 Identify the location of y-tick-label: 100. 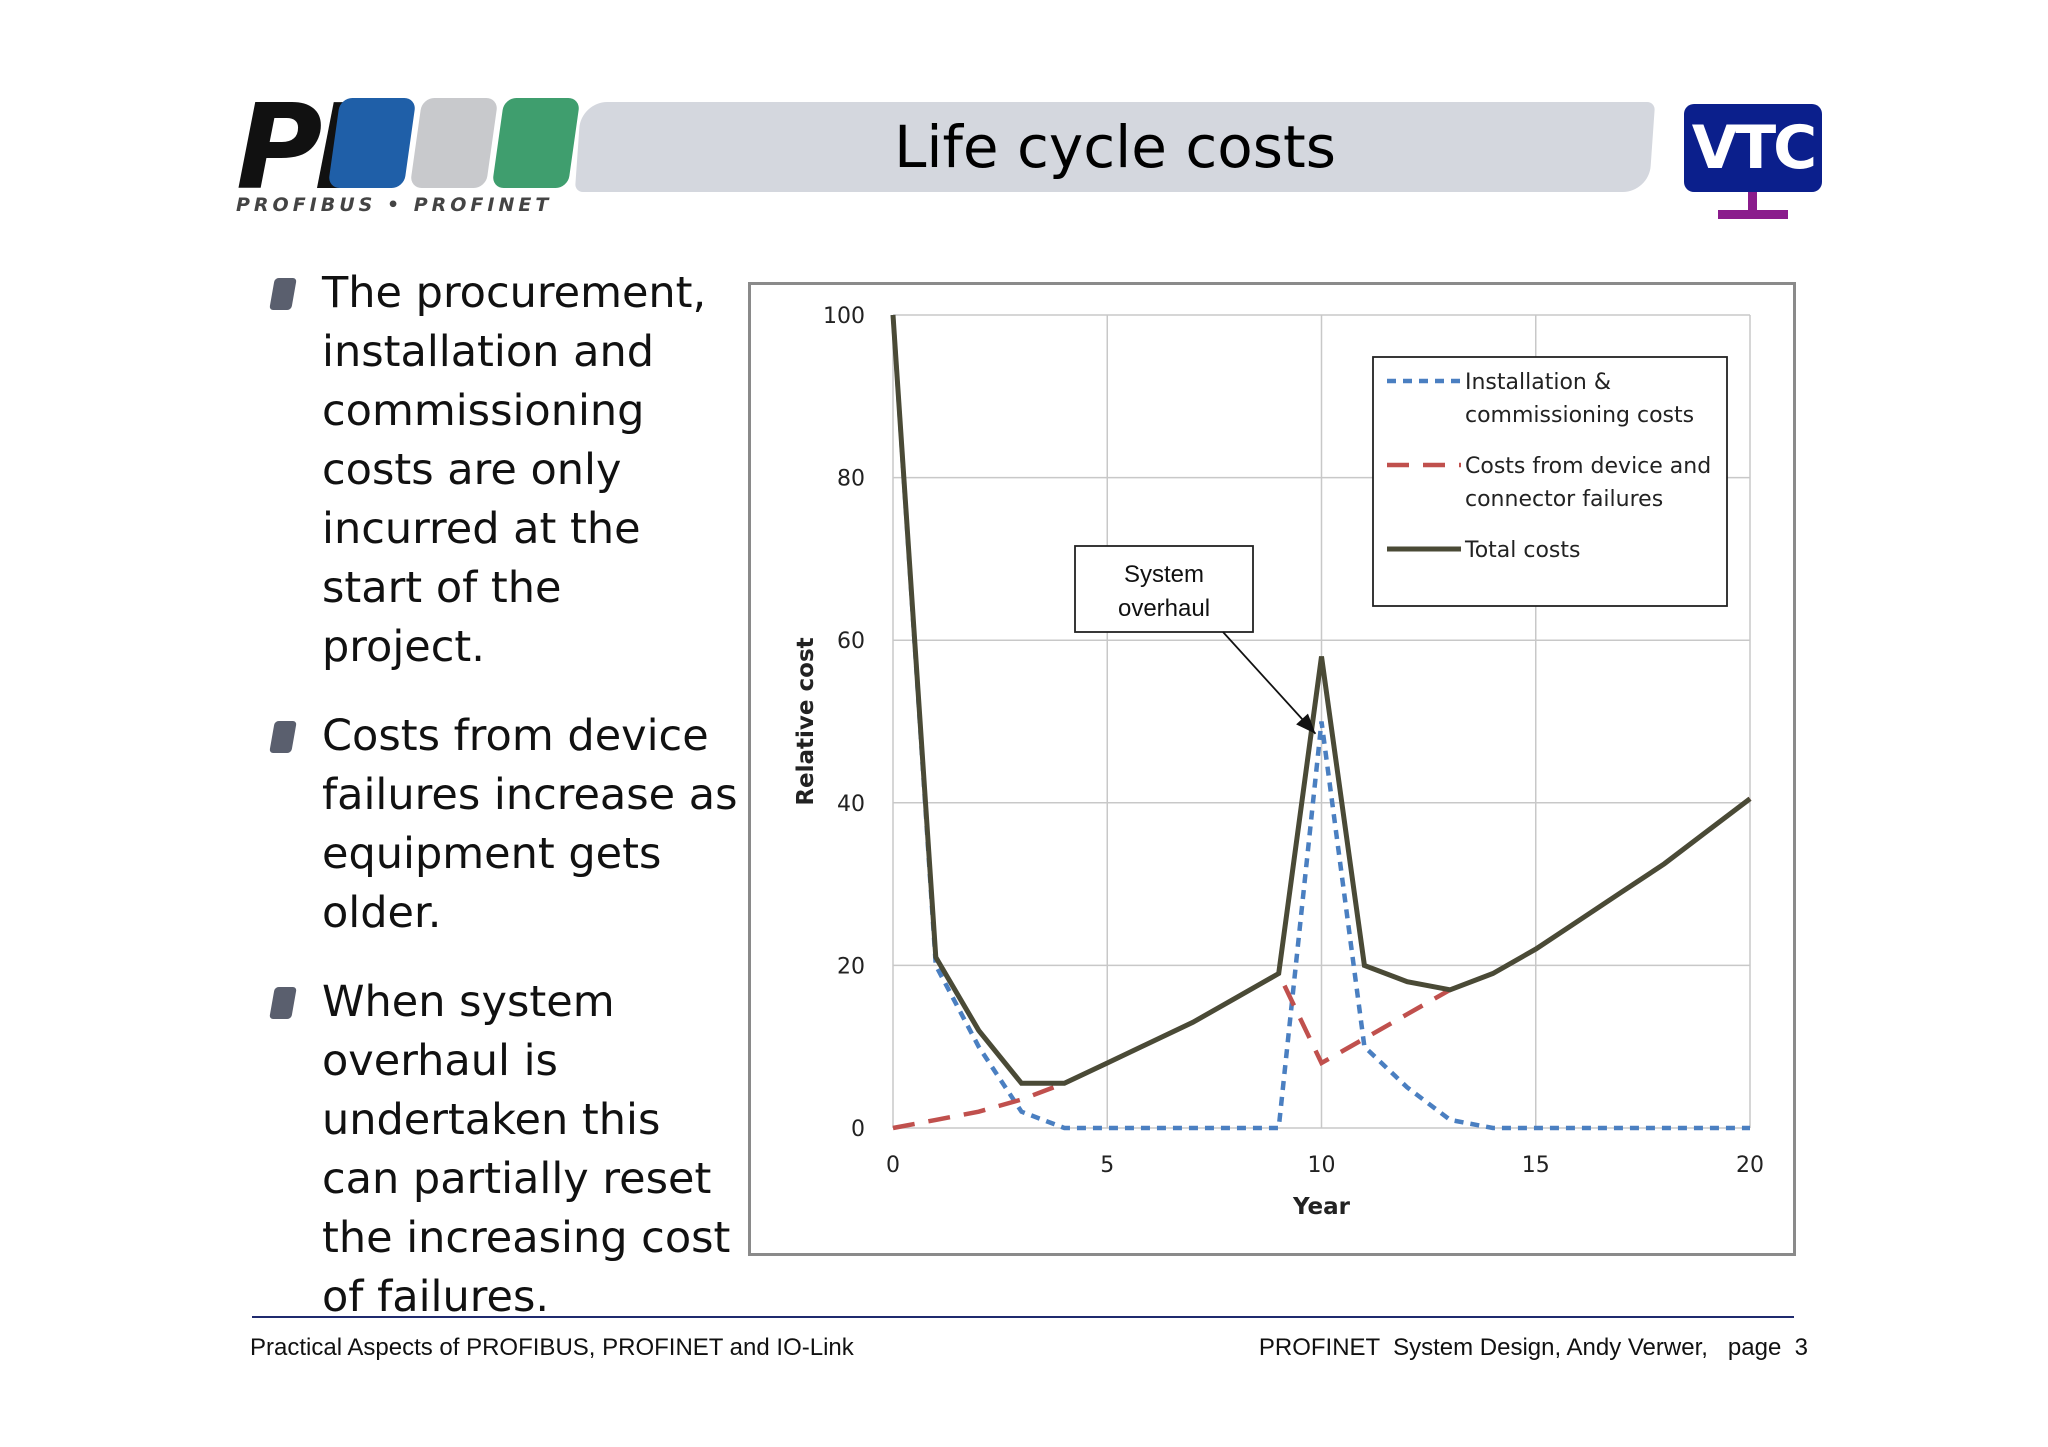
(844, 316).